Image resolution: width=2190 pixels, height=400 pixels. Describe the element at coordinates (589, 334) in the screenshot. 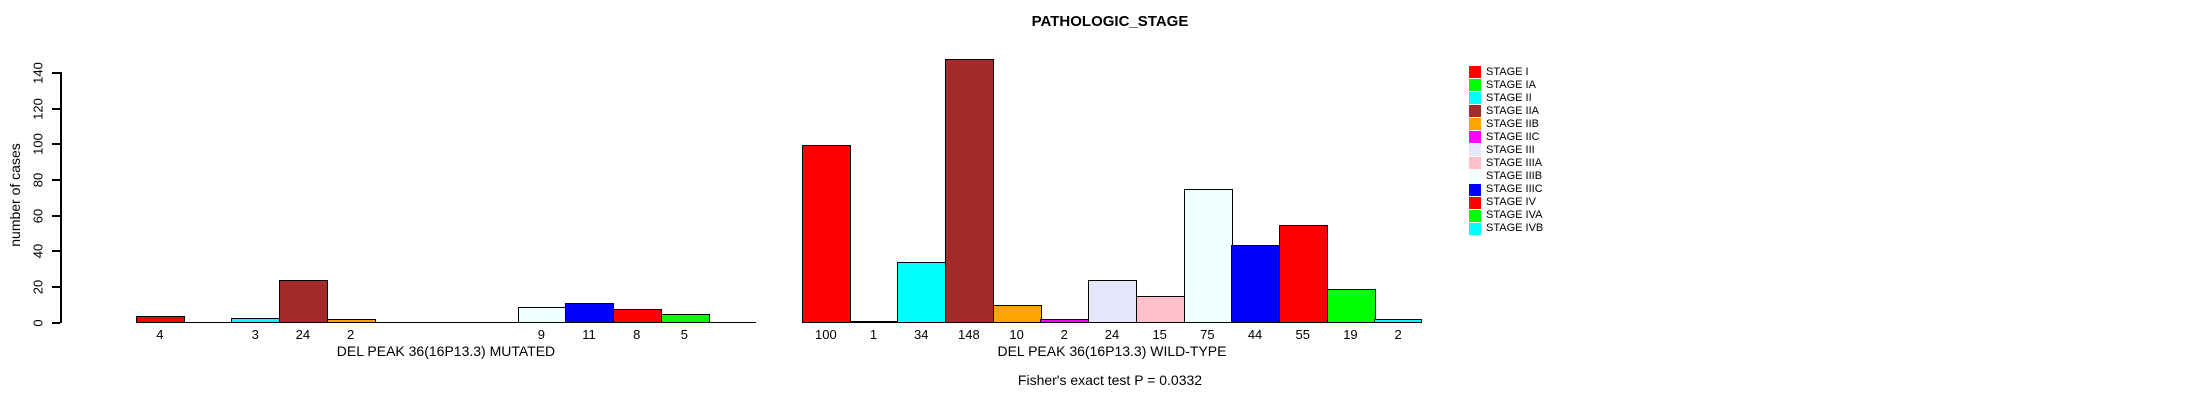

I see `bar-value-label: 11` at that location.